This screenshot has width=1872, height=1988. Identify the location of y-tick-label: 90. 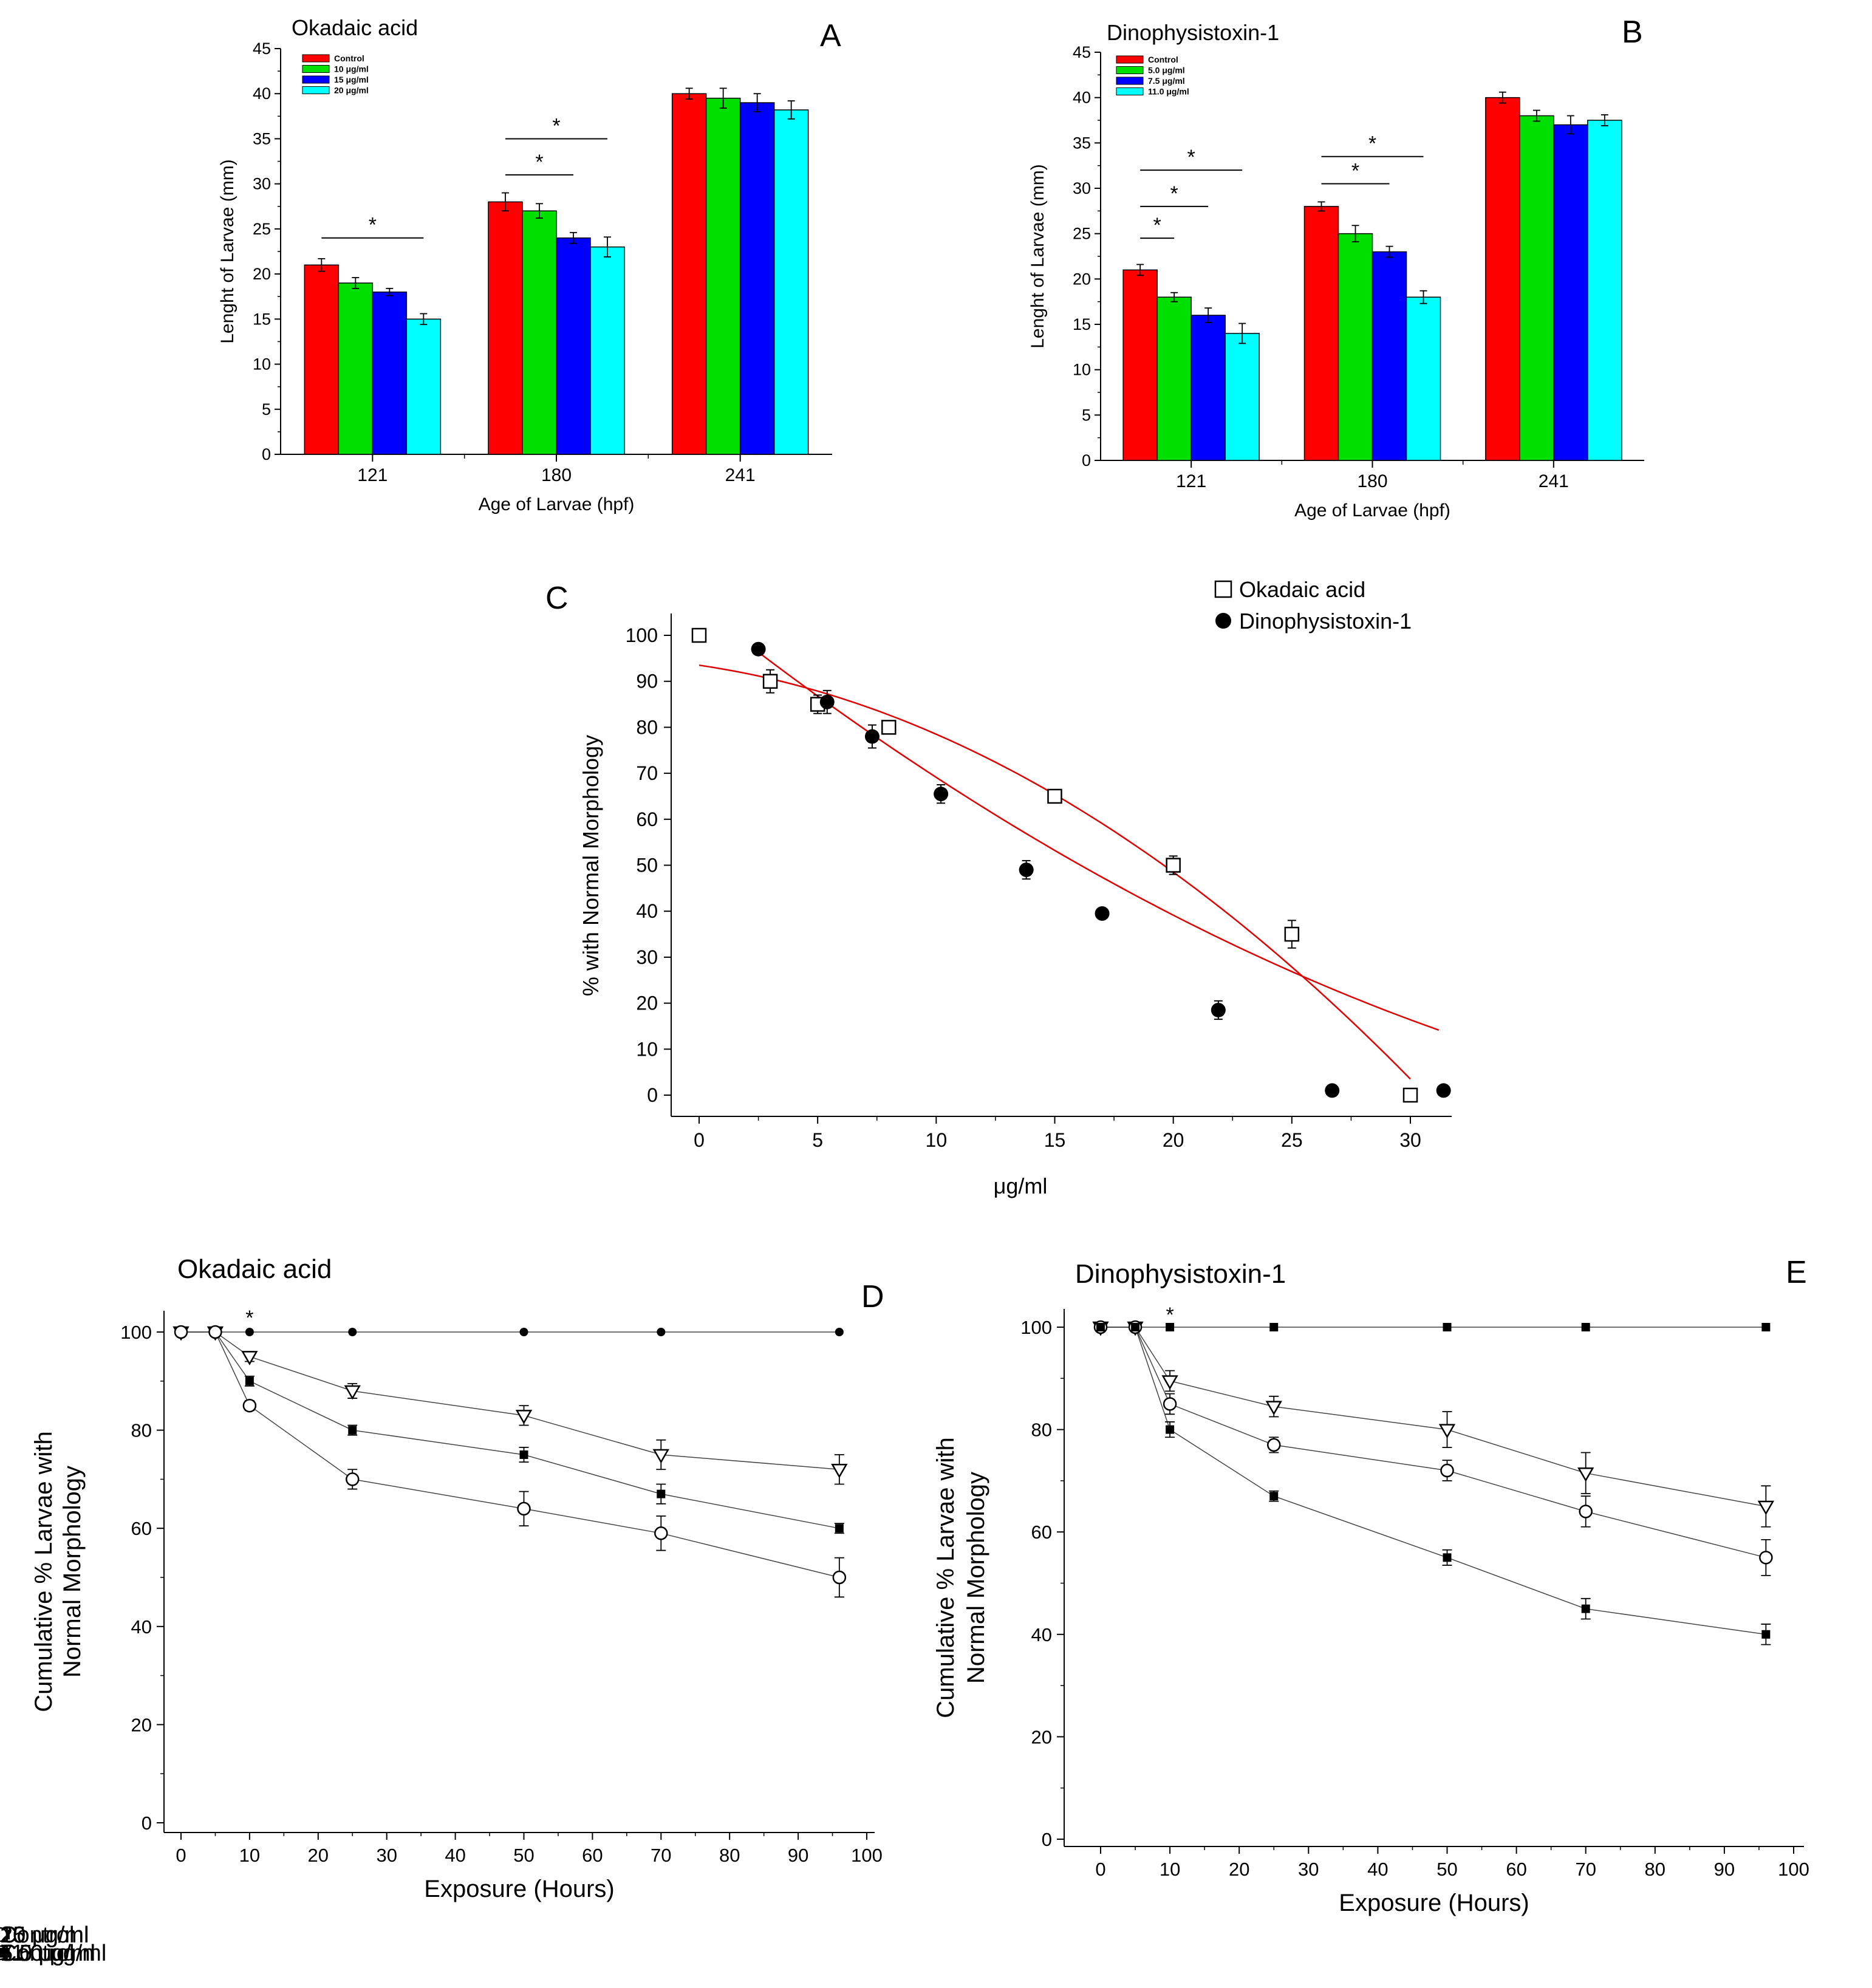
(647, 681).